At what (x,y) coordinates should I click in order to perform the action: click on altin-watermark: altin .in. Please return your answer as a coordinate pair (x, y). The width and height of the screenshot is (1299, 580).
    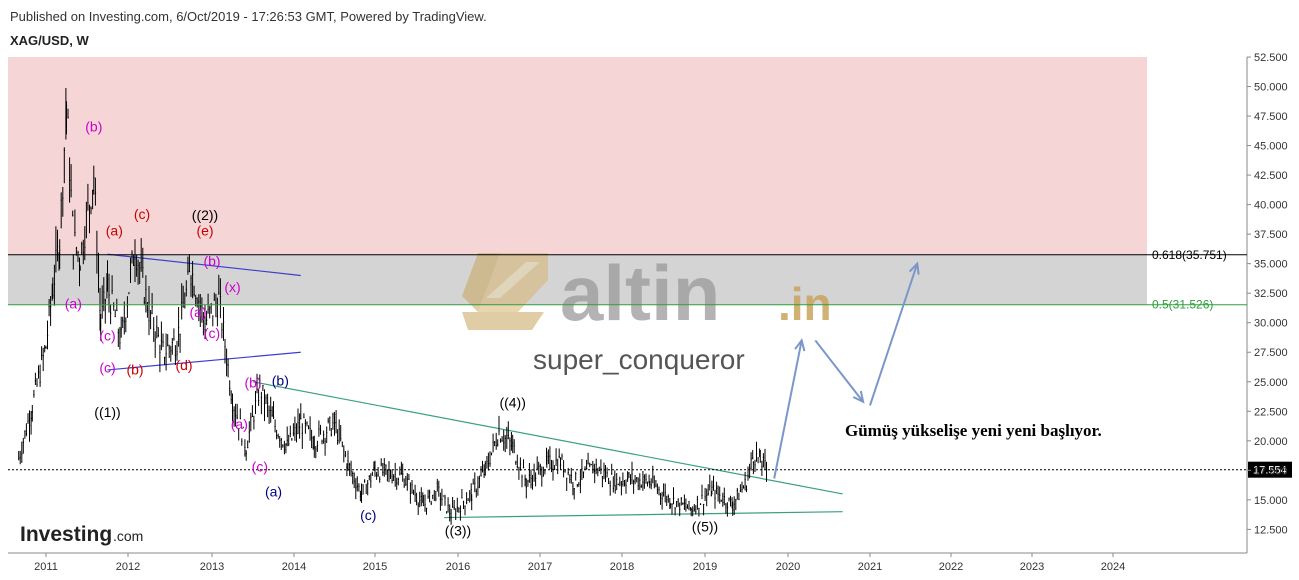
    Looking at the image, I should click on (647, 293).